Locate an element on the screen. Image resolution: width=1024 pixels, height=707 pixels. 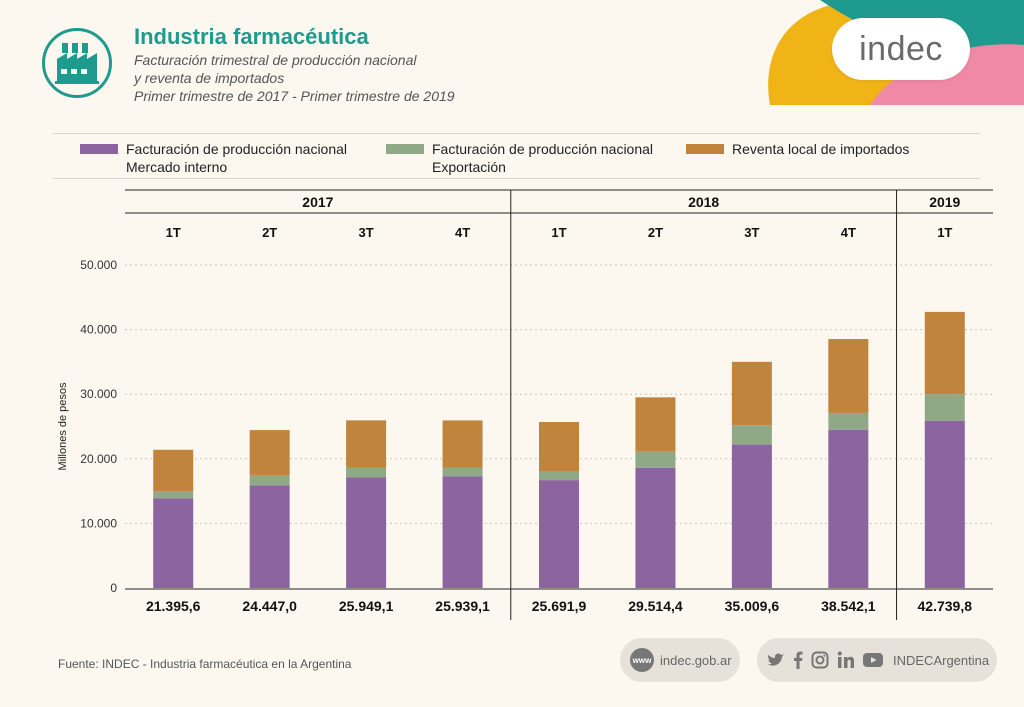
instagram-icon is located at coordinates (820, 660).